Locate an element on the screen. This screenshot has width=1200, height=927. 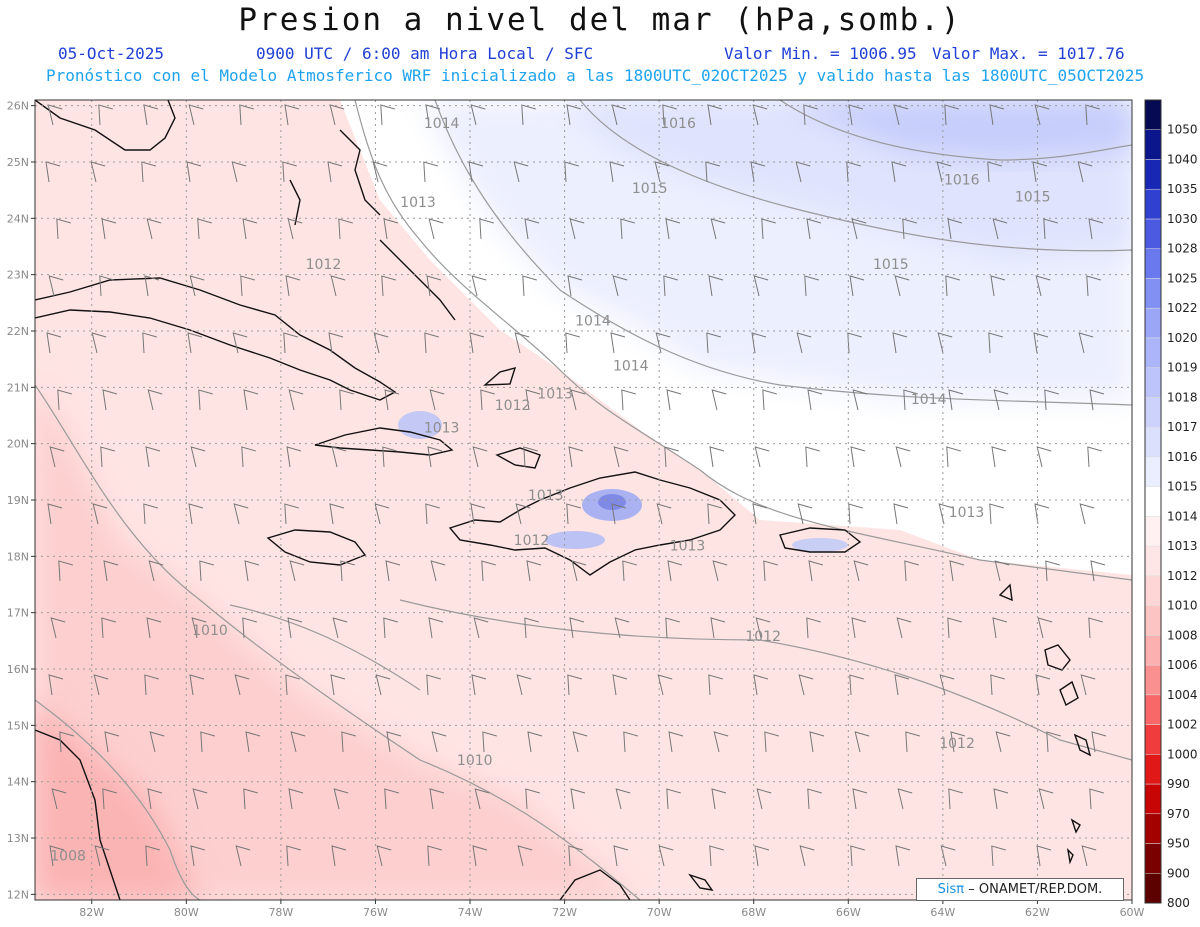
forecast-date: 05-Oct-2025 is located at coordinates (111, 53).